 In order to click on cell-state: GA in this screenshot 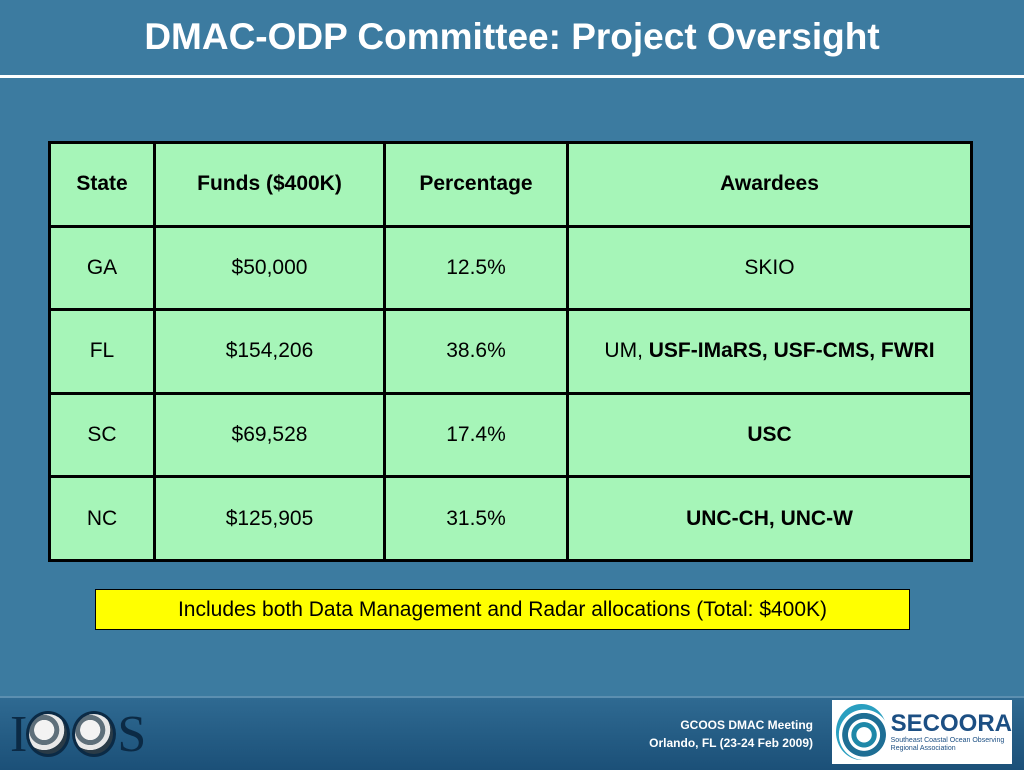, I will do `click(102, 268)`.